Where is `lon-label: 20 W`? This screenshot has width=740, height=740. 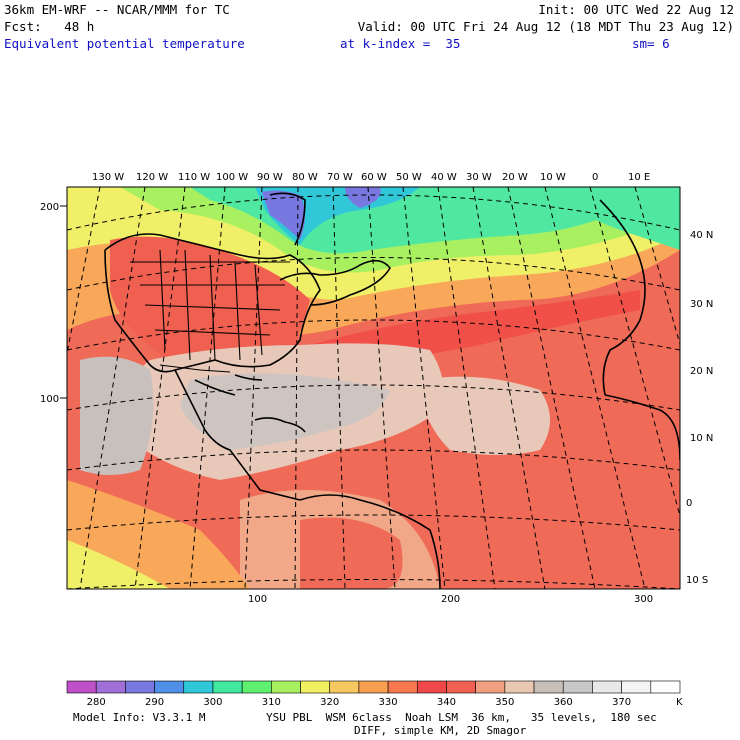 lon-label: 20 W is located at coordinates (515, 177).